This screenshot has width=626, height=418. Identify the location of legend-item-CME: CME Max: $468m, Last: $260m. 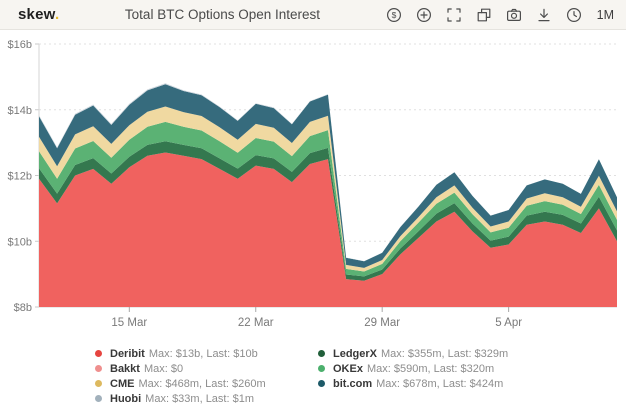
(206, 383).